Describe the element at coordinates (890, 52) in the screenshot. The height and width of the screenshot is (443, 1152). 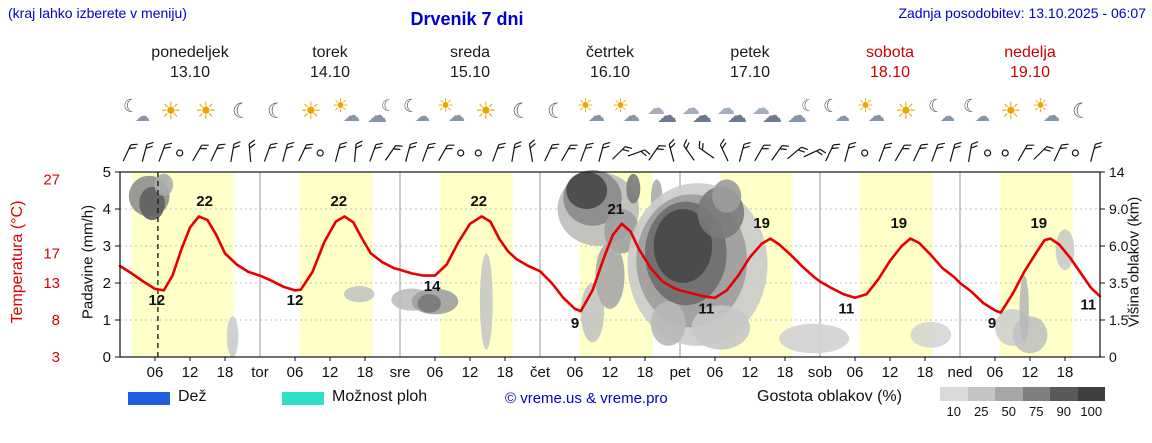
I see `day-name-sobota: sobota` at that location.